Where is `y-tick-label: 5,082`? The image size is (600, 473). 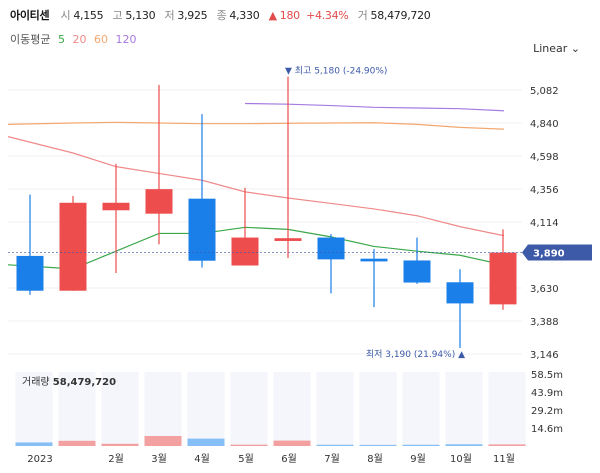 y-tick-label: 5,082 is located at coordinates (544, 91).